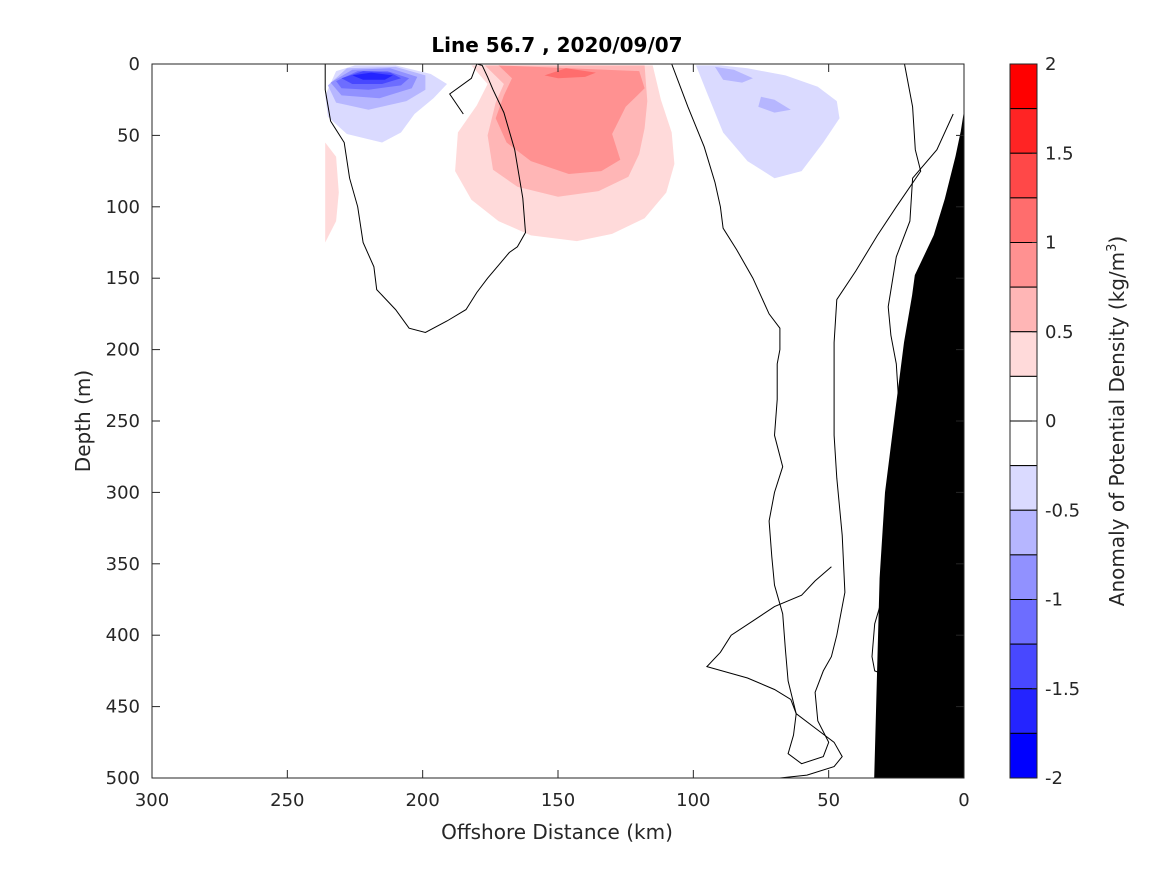 The height and width of the screenshot is (875, 1167). Describe the element at coordinates (123, 278) in the screenshot. I see `y-tick-label: 150` at that location.